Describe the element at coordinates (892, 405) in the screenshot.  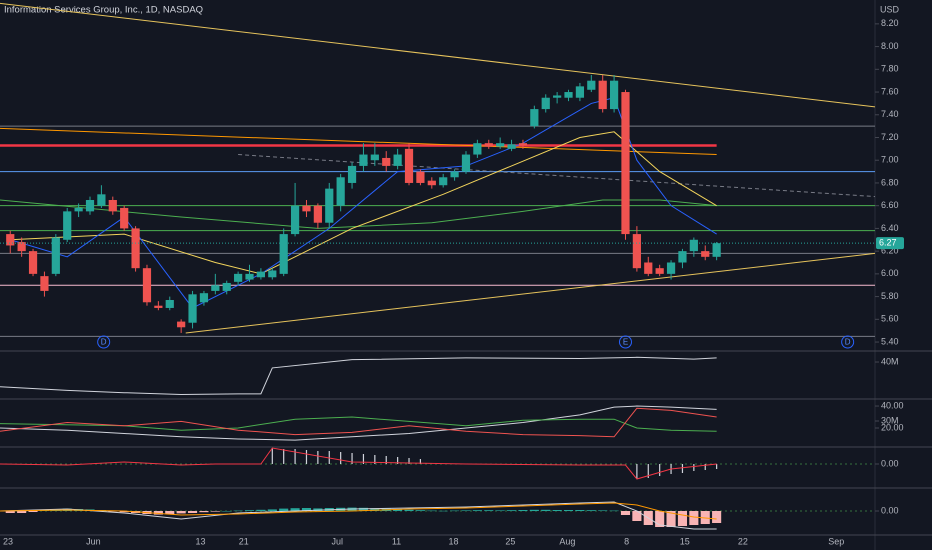
I see `y-tick-label: 40.00` at that location.